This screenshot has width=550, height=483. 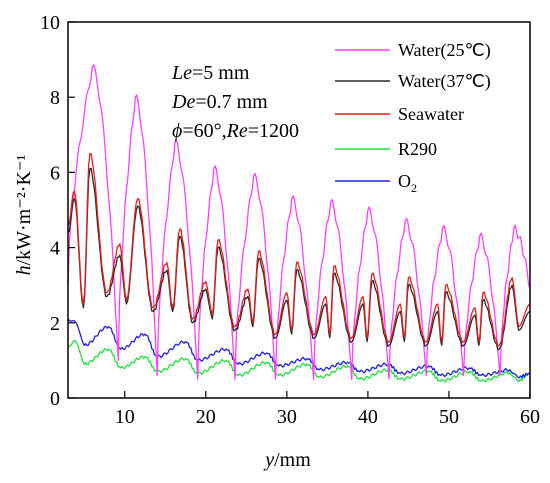 What do you see at coordinates (449, 417) in the screenshot?
I see `x-tick-label: 50` at bounding box center [449, 417].